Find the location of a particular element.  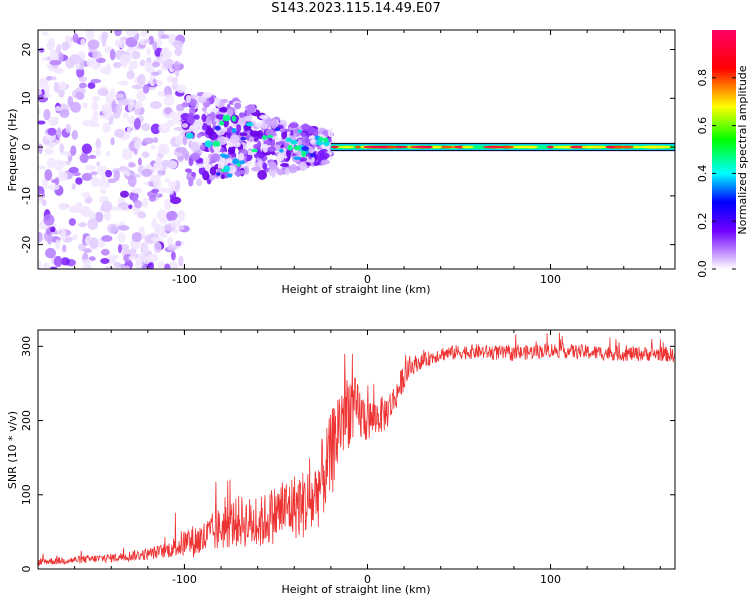

colorbar-tick-label: 0.6 is located at coordinates (702, 126).